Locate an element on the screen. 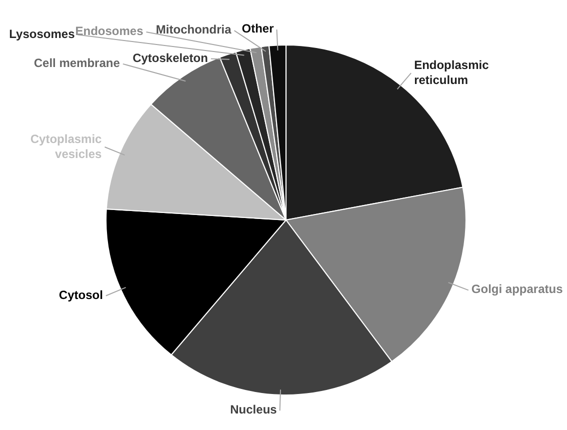 The image size is (567, 430). slice-label: Endoplasmic reticulum is located at coordinates (452, 73).